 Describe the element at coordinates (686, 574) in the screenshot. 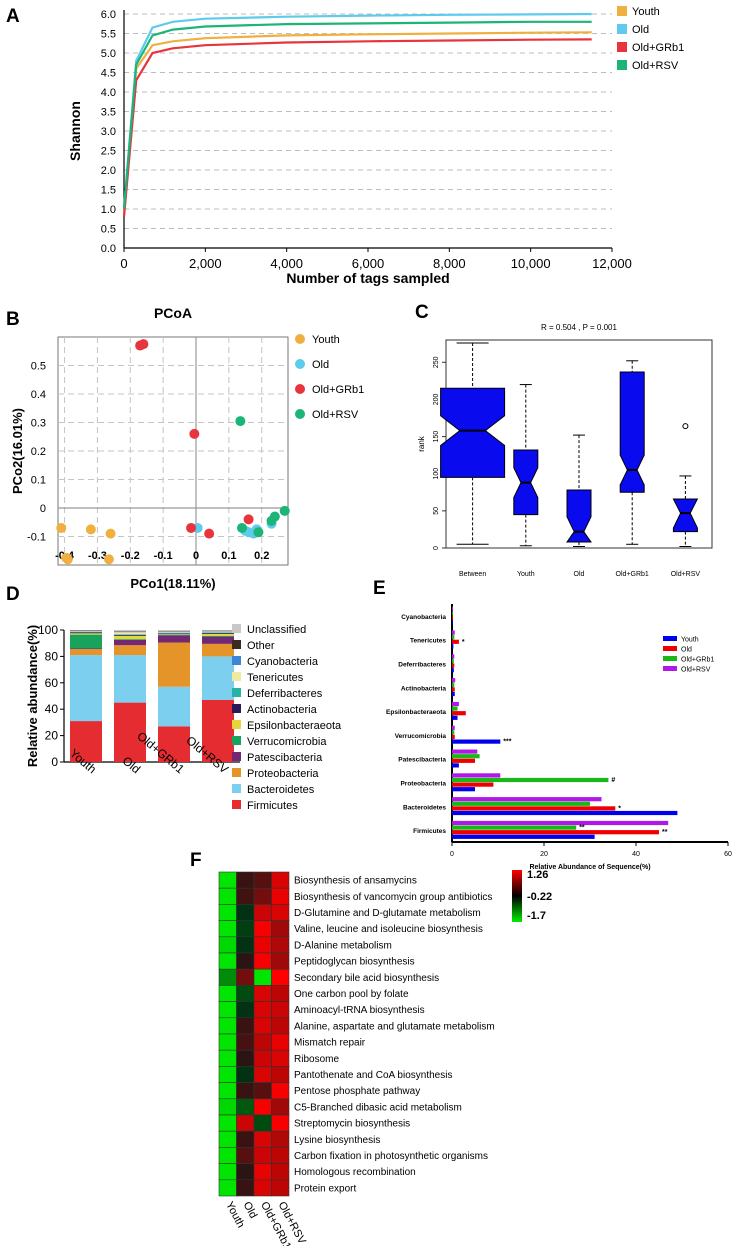

I see `x-tick-label: Old+RSV` at that location.